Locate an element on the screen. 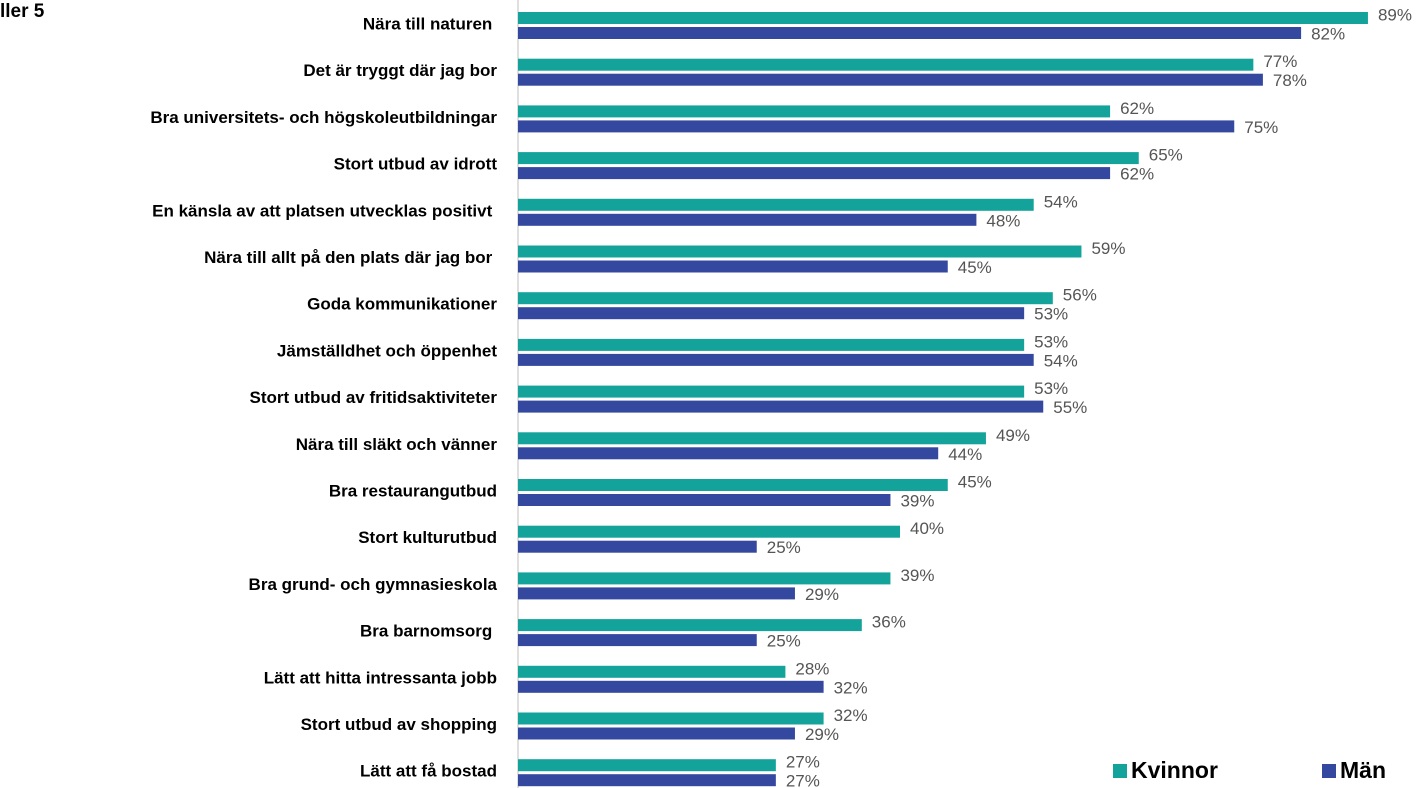 The image size is (1428, 788). value-label: 28% is located at coordinates (812, 668).